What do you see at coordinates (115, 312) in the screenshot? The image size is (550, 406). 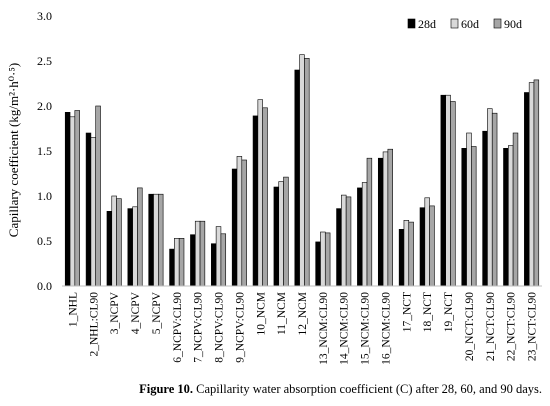 I see `x-tick-label: 3_NCPV` at bounding box center [115, 312].